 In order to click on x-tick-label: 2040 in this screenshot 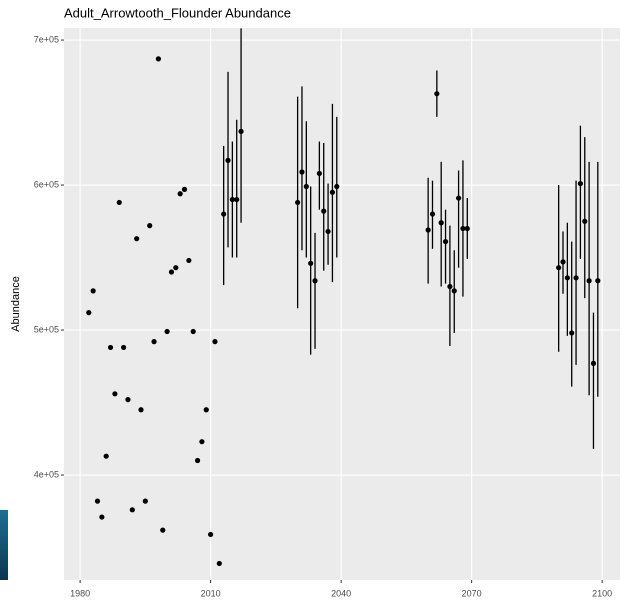, I will do `click(341, 593)`.